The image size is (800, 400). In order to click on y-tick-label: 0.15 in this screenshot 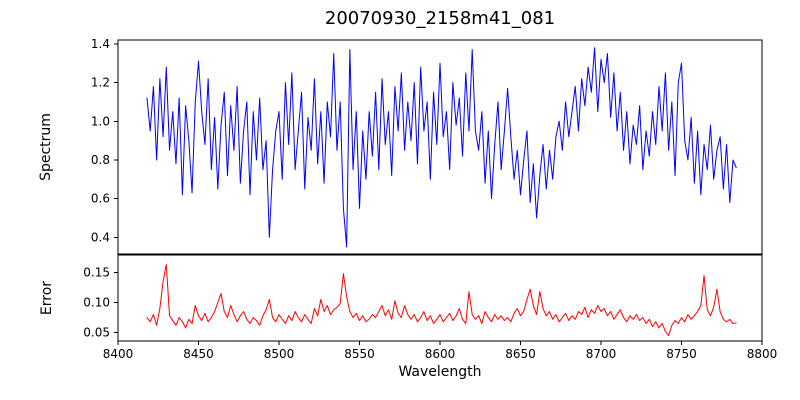, I will do `click(96, 272)`.